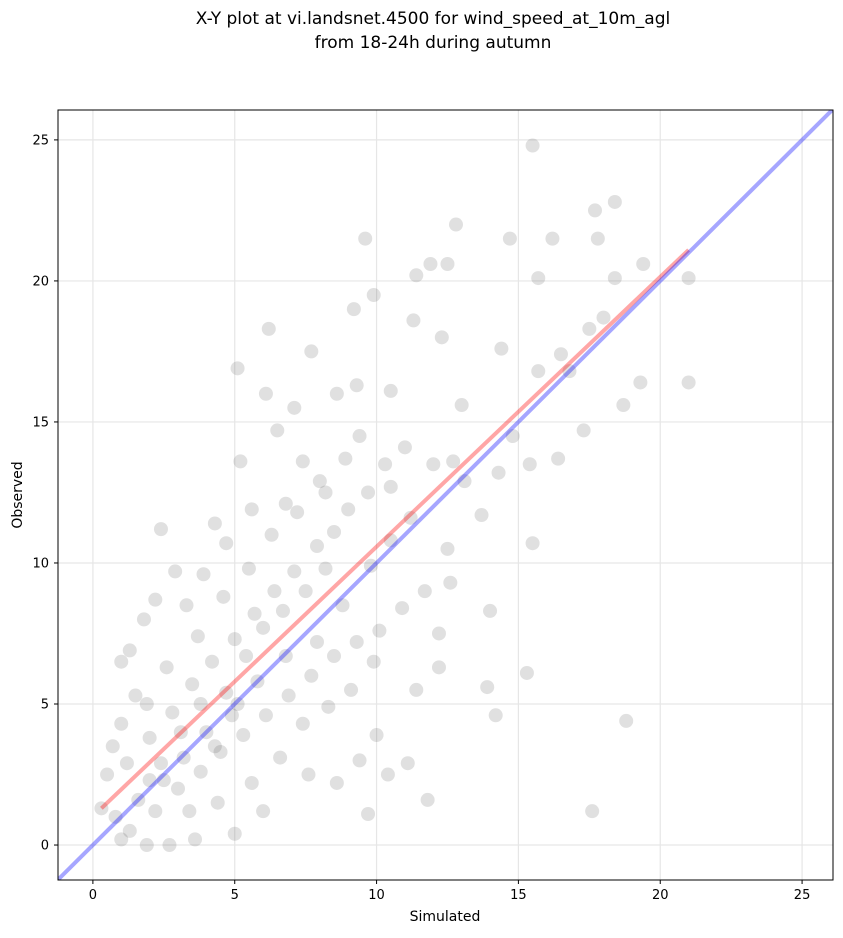 This screenshot has height=938, width=843. Describe the element at coordinates (376, 895) in the screenshot. I see `x-tick-label: 10` at that location.